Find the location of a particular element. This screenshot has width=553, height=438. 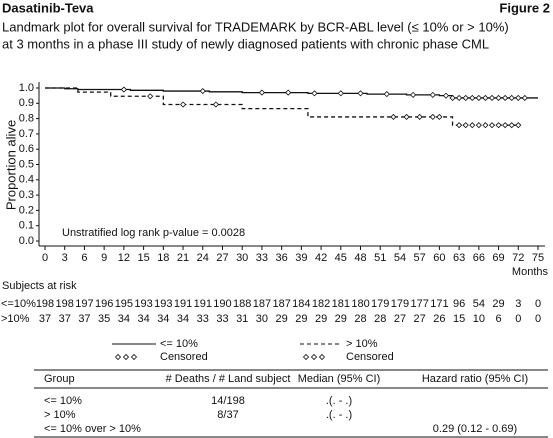

table-cell: 0.29 (0.12 - 0.69) is located at coordinates (475, 429).